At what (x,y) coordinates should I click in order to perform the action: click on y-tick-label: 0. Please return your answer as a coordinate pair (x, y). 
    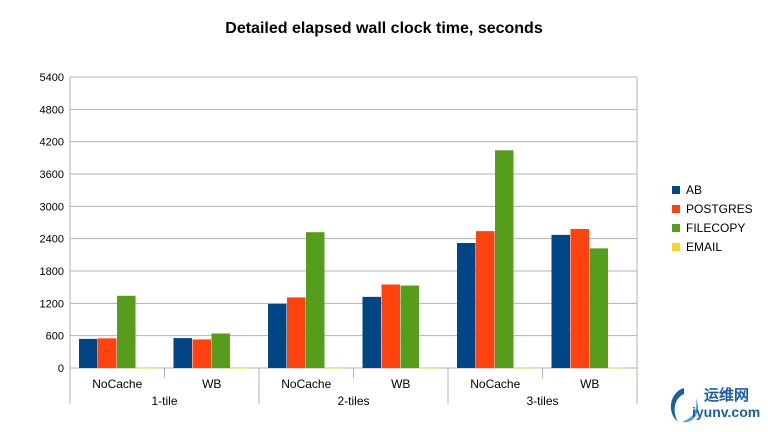
    Looking at the image, I should click on (61, 369).